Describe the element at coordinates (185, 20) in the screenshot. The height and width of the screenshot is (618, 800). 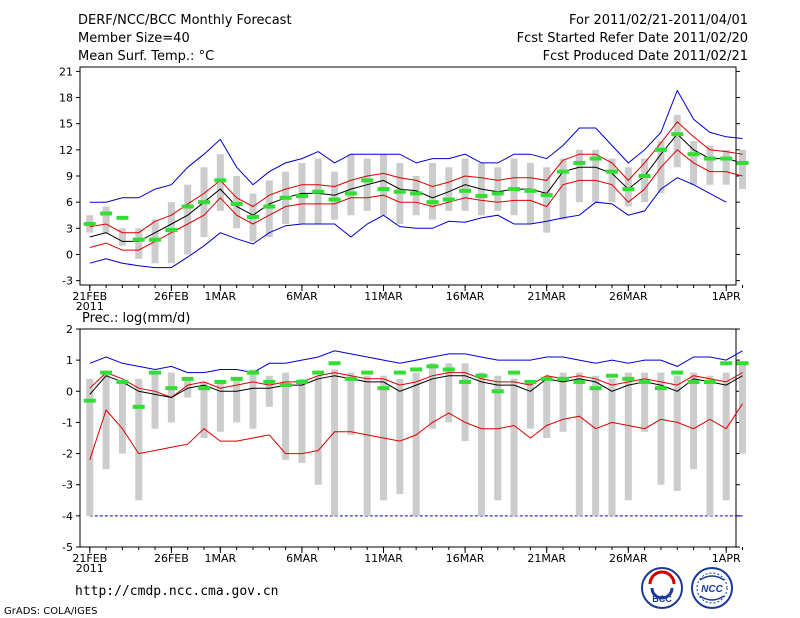
I see `chart-title: DERF/NCC/BCC Monthly Forecast` at that location.